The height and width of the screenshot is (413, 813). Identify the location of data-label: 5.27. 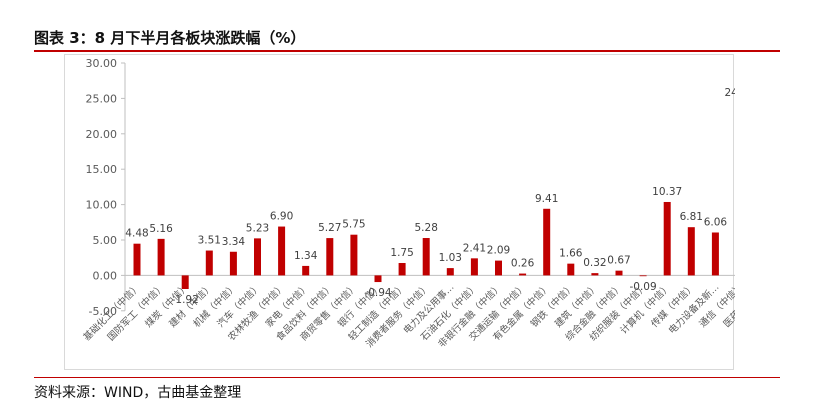
(329, 228).